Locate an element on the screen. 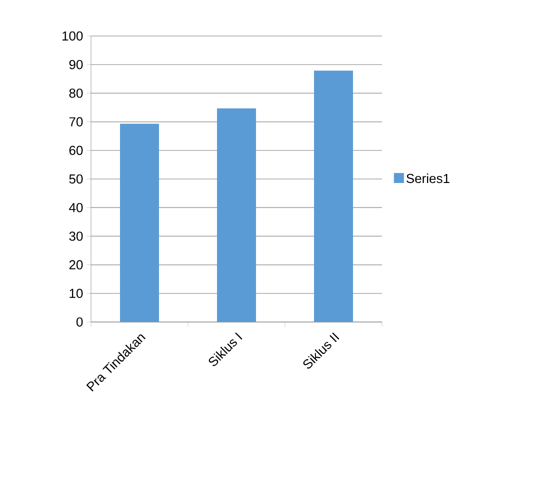 The width and height of the screenshot is (549, 478). y-tick-label: 100 is located at coordinates (72, 36).